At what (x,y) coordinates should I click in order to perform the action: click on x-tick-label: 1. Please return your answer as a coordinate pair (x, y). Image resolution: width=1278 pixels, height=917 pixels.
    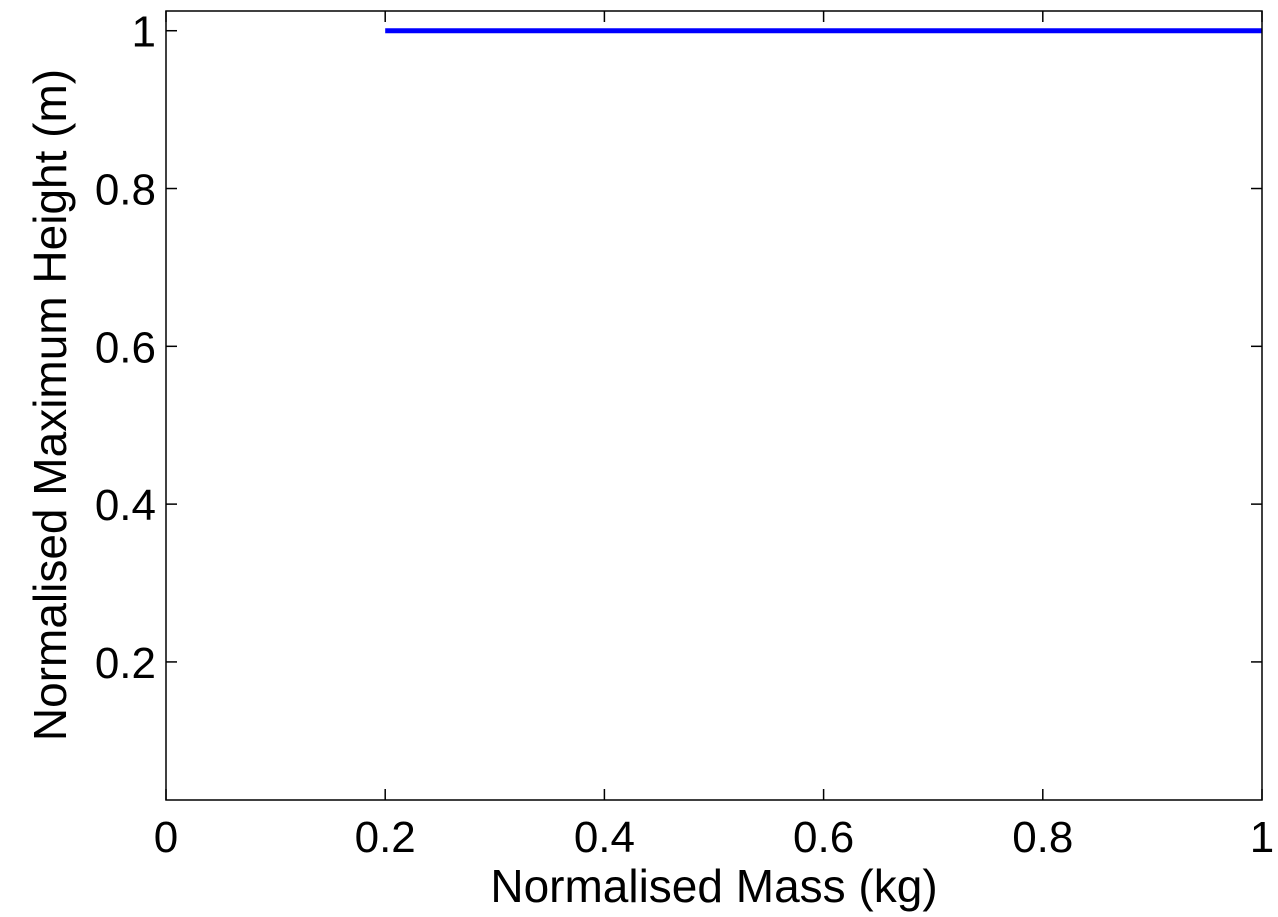
    Looking at the image, I should click on (1262, 837).